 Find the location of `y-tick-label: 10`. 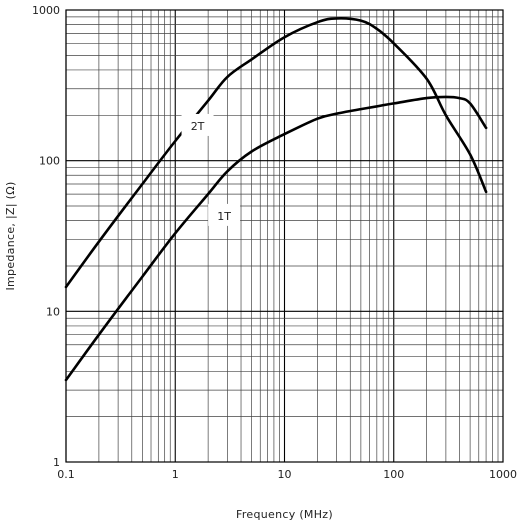

y-tick-label: 10 is located at coordinates (53, 311).